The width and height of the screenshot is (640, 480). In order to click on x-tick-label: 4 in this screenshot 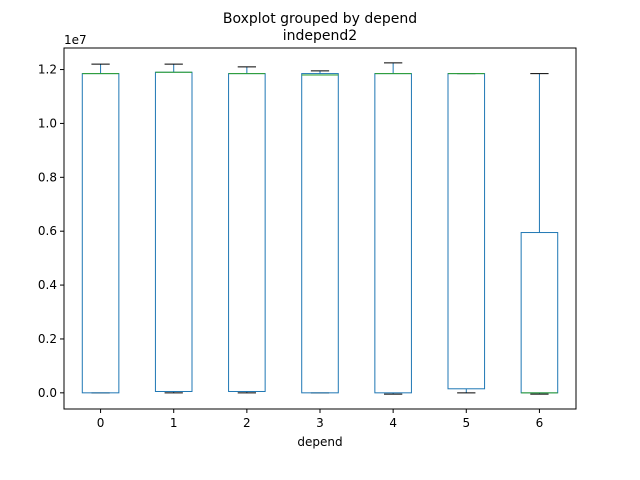, I will do `click(393, 423)`.